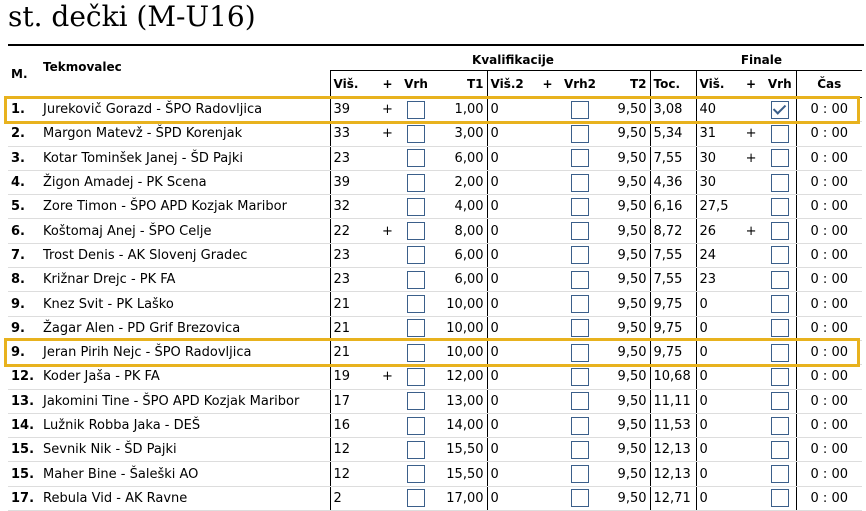 Image resolution: width=866 pixels, height=511 pixels. Describe the element at coordinates (185, 377) in the screenshot. I see `competitor-cell: Koder Jaša - PK FA` at that location.